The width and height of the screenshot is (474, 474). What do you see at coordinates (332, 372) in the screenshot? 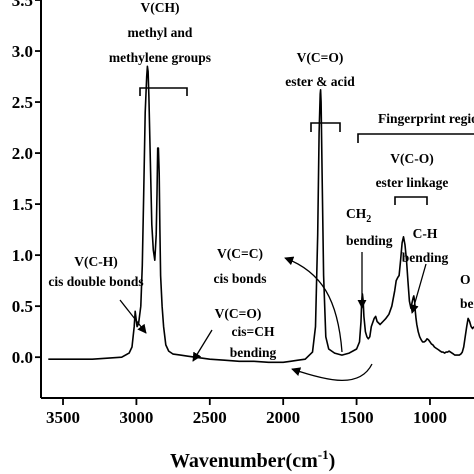
I see `arrow-cis-ch` at bounding box center [332, 372].